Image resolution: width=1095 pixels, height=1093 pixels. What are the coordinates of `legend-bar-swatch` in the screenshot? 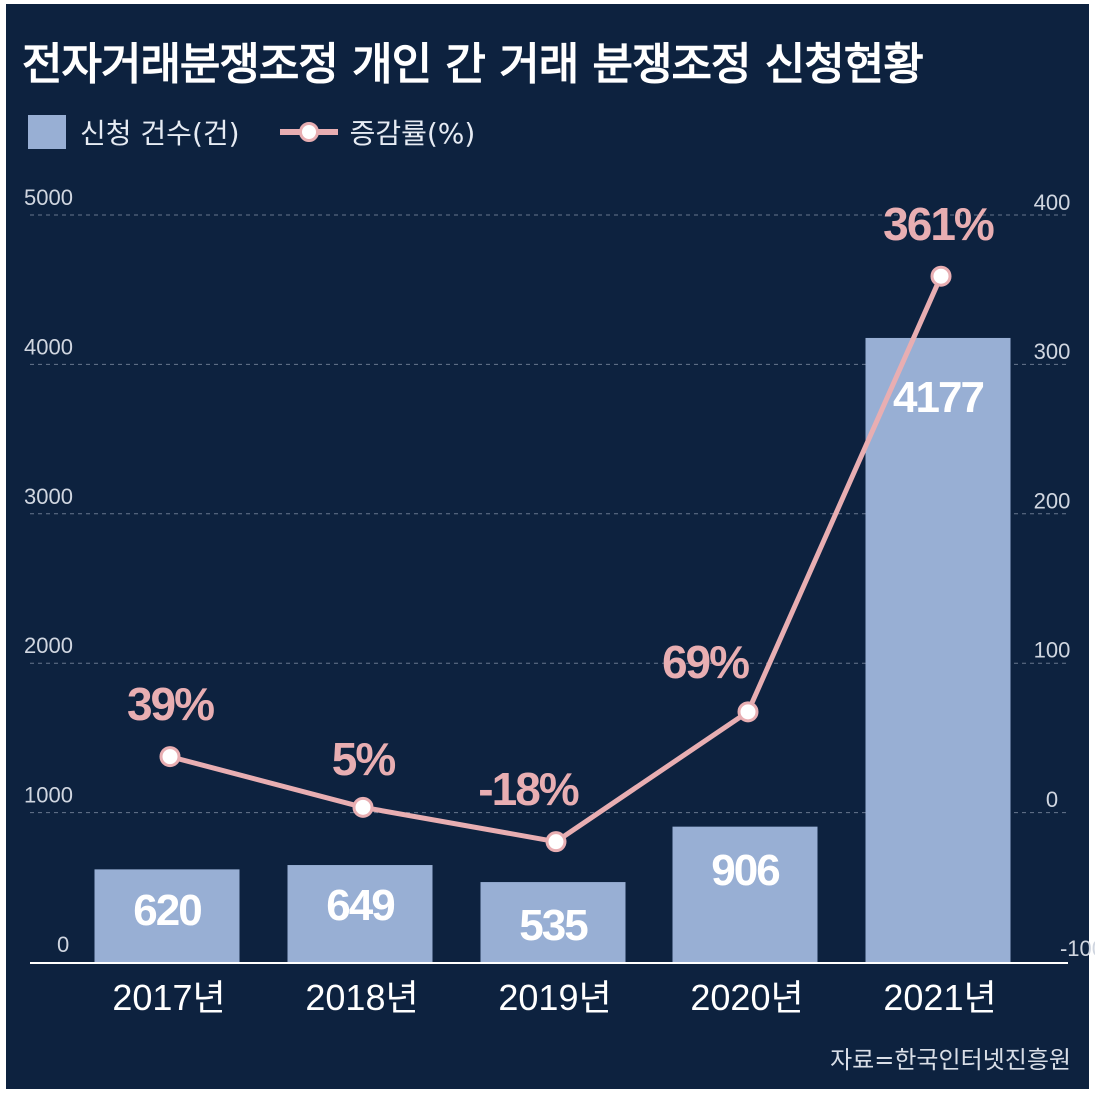 It's located at (47, 132).